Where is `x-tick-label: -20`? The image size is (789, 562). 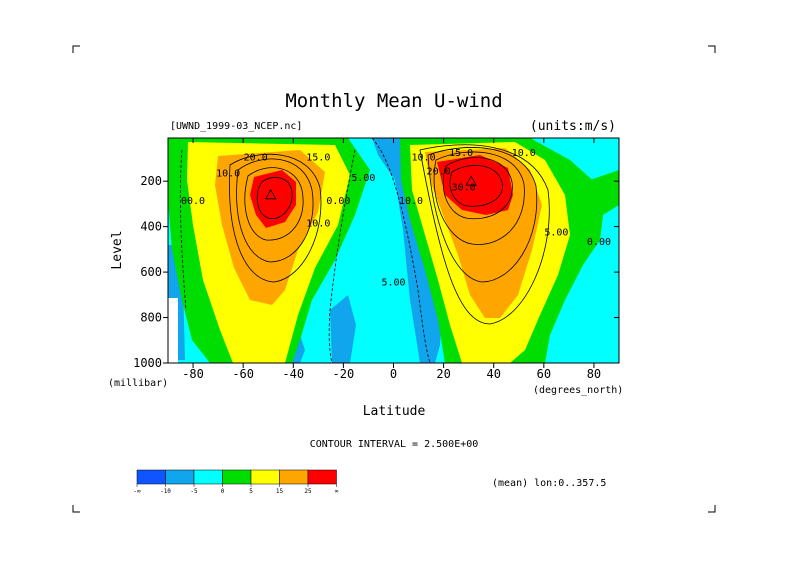 x-tick-label: -20 is located at coordinates (344, 374).